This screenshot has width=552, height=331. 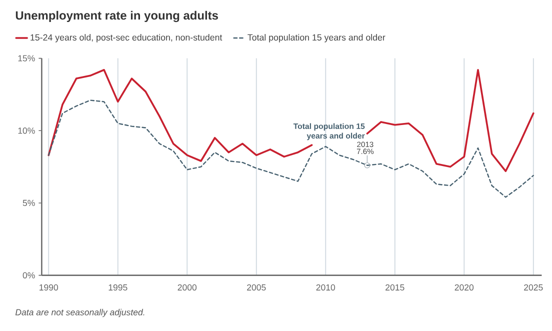 What do you see at coordinates (187, 287) in the screenshot?
I see `x-tick-label: 2000` at bounding box center [187, 287].